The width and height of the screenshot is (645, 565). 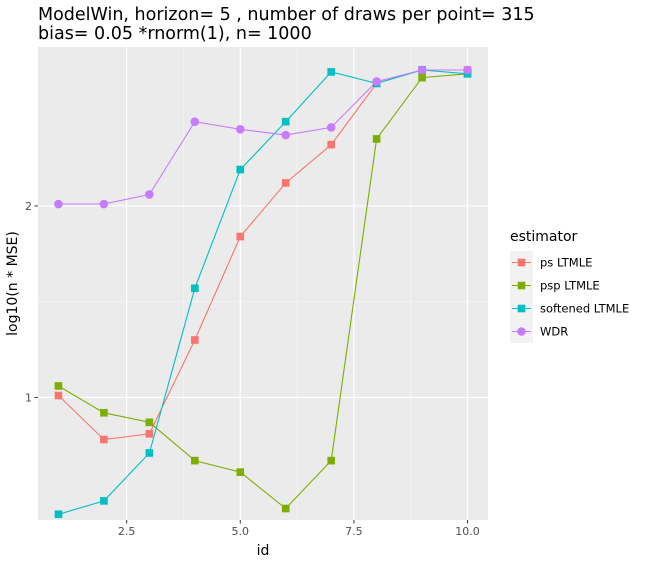 I want to click on x-tick-label: 5.0, so click(x=241, y=531).